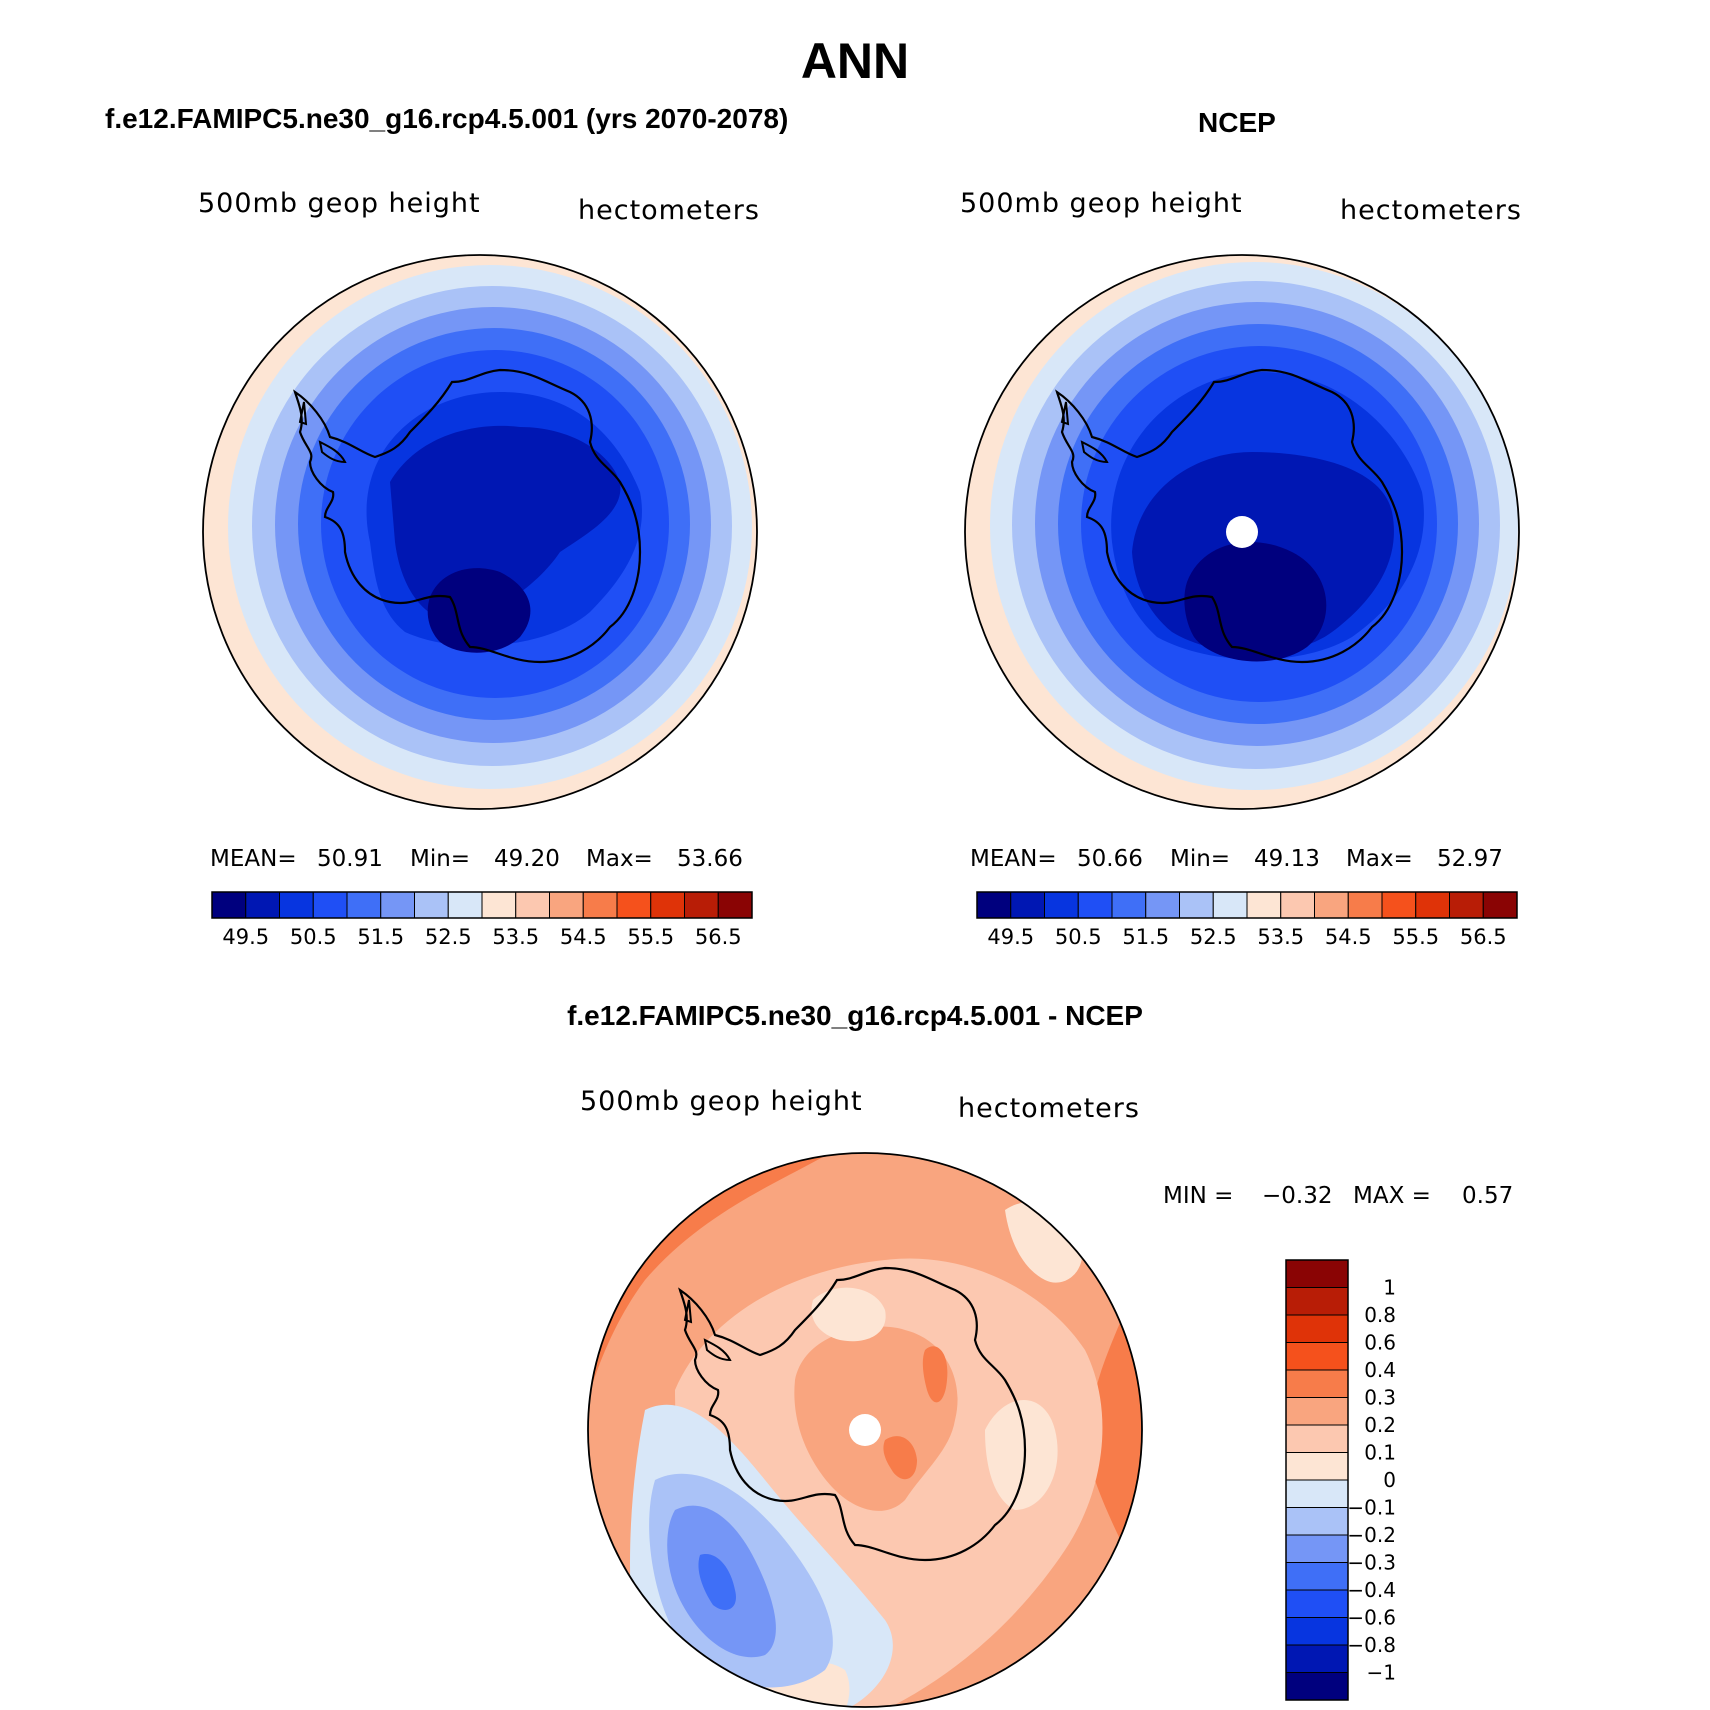 This screenshot has height=1710, width=1710. I want to click on panel3-colorbar-tick-label: 0.6, so click(1380, 1343).